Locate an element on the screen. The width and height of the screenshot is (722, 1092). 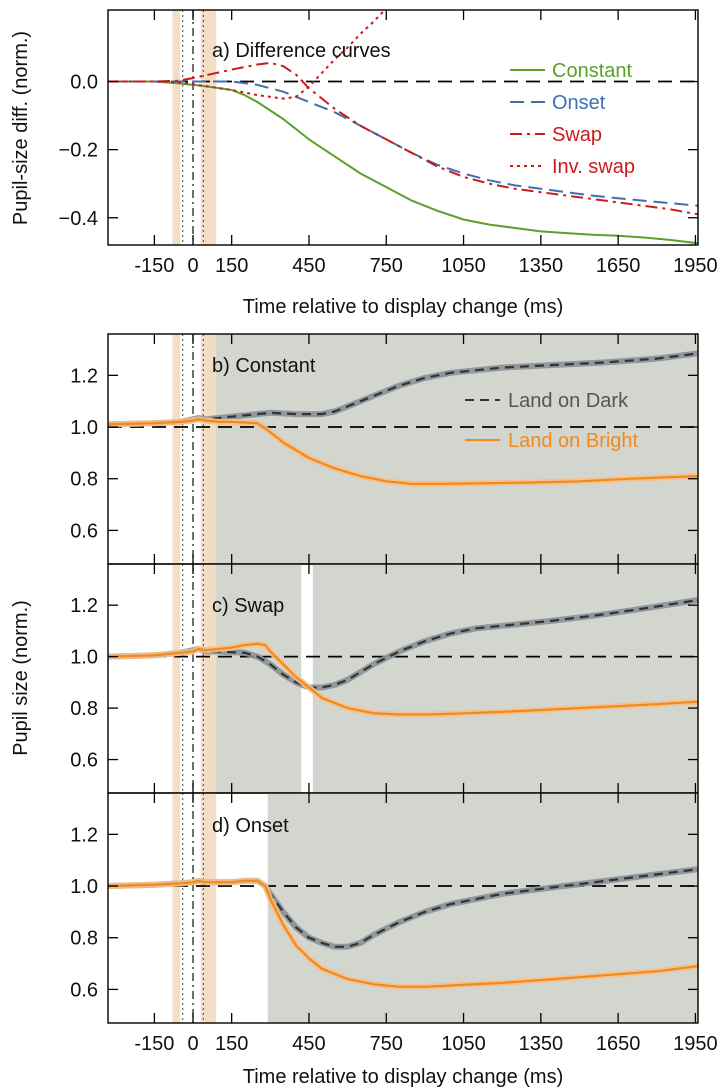
panel-a-shading is located at coordinates (194, 127).